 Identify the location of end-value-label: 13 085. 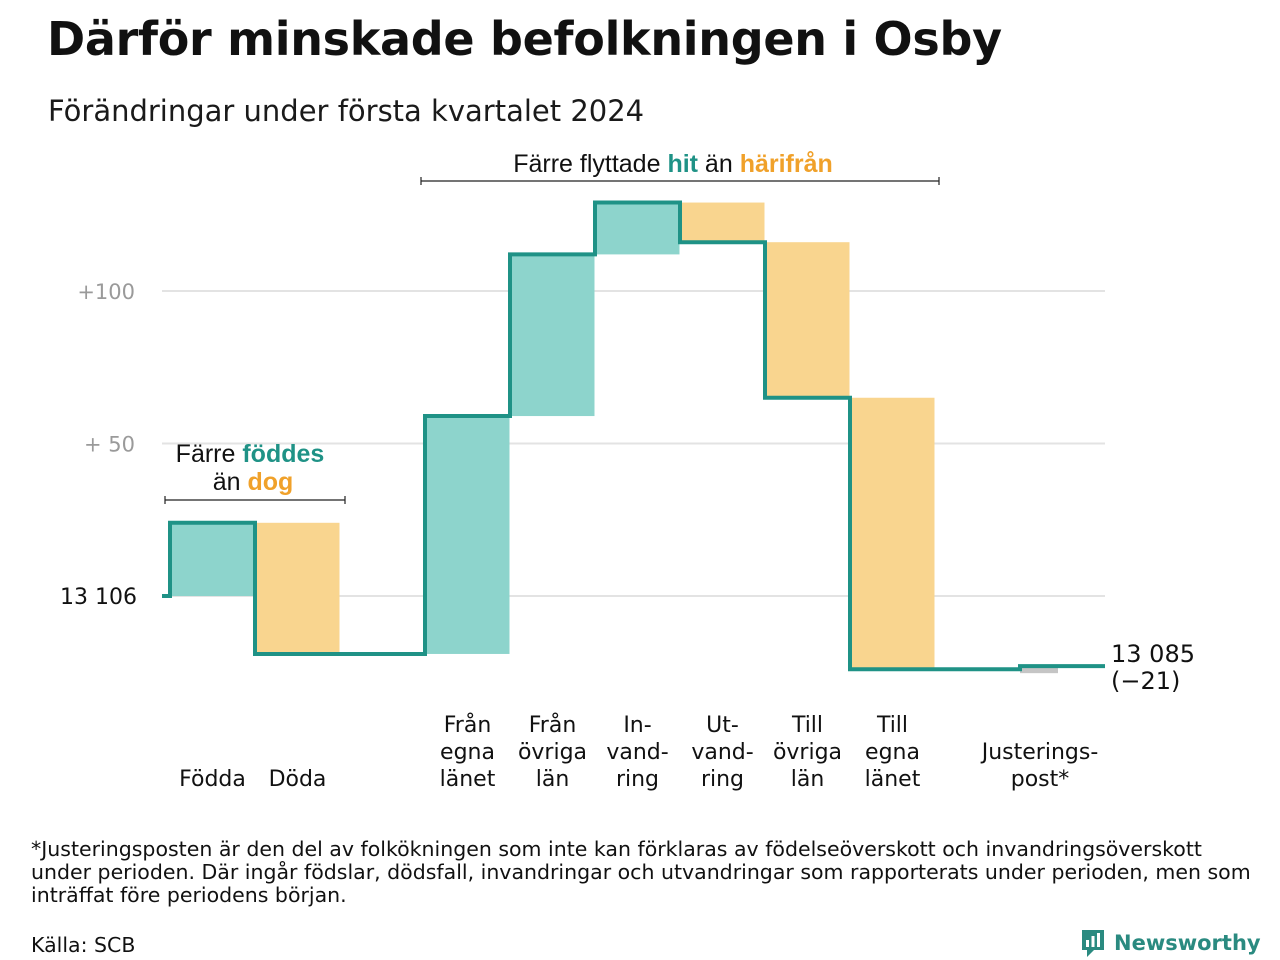
(1153, 654).